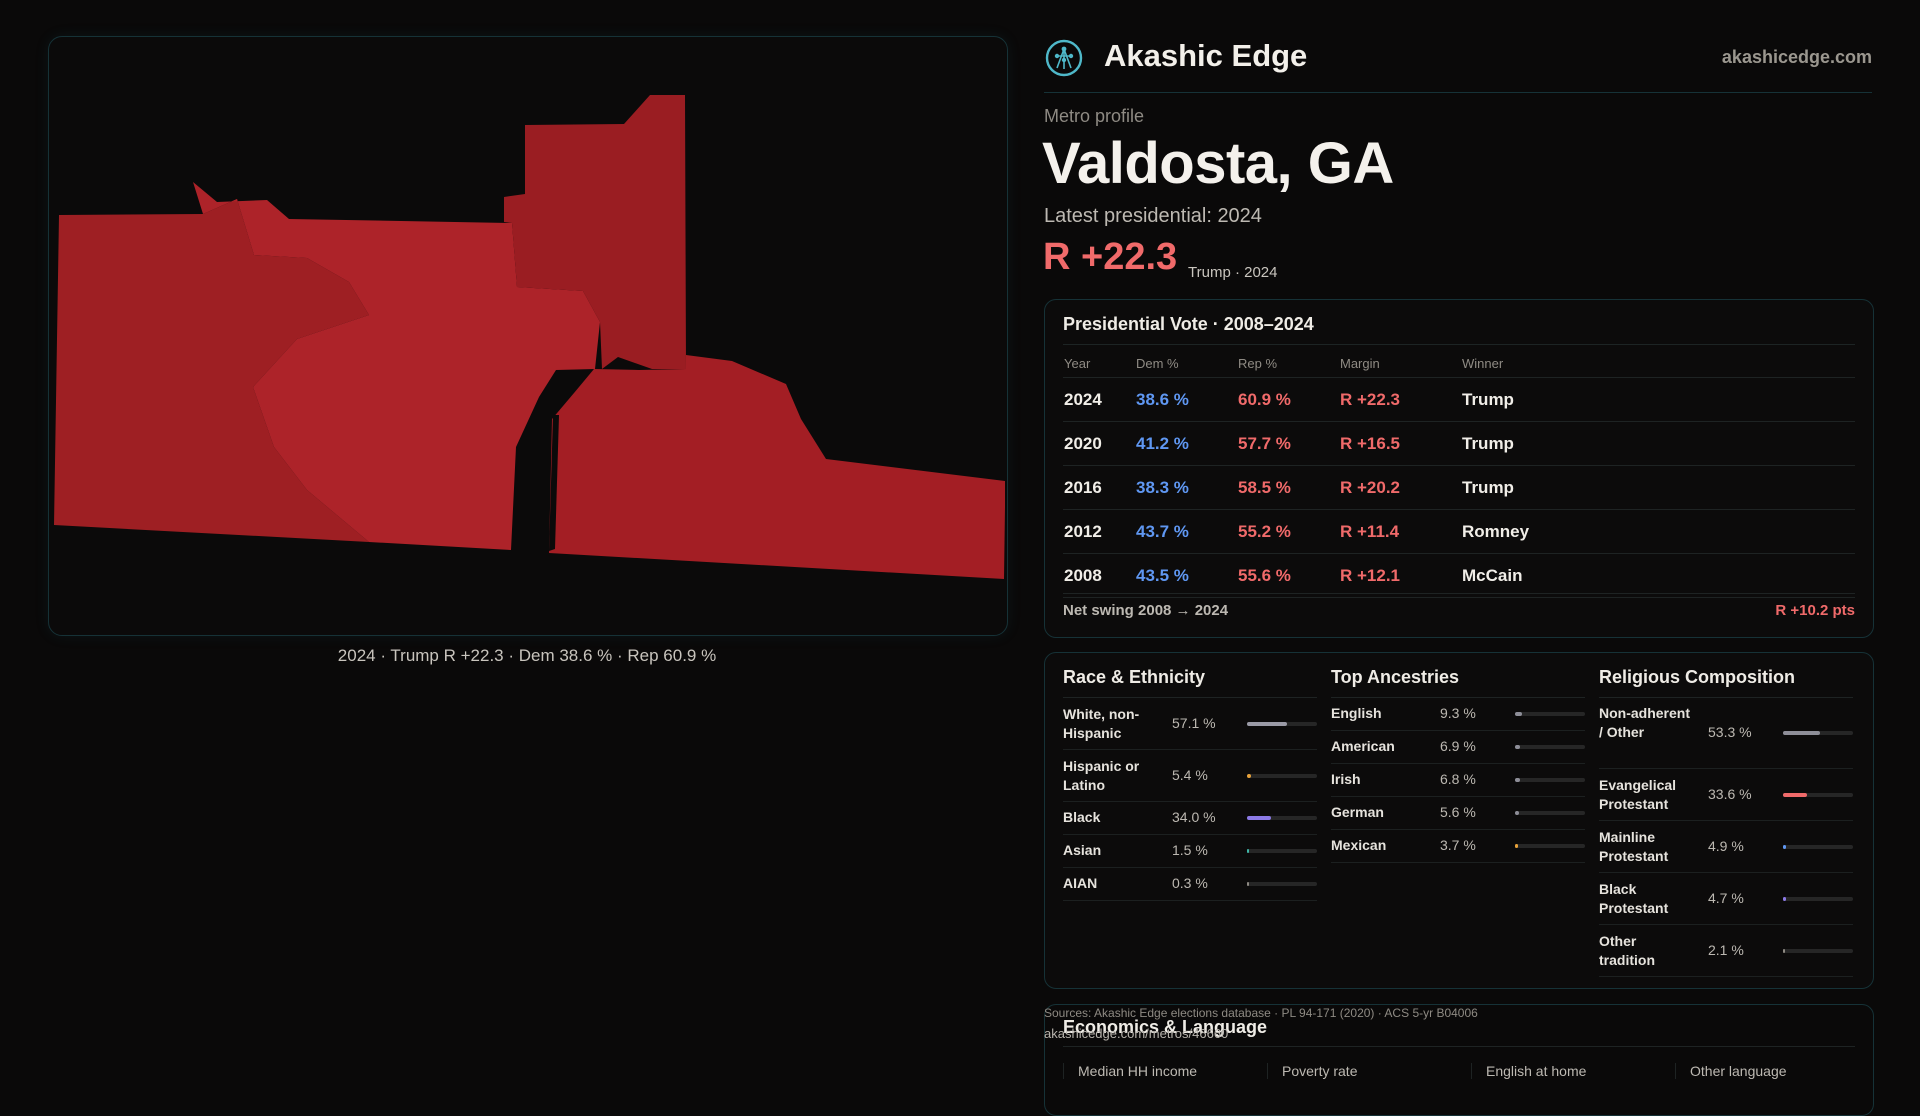 The image size is (1920, 1116). I want to click on race-row: Black 34.0 %, so click(1190, 818).